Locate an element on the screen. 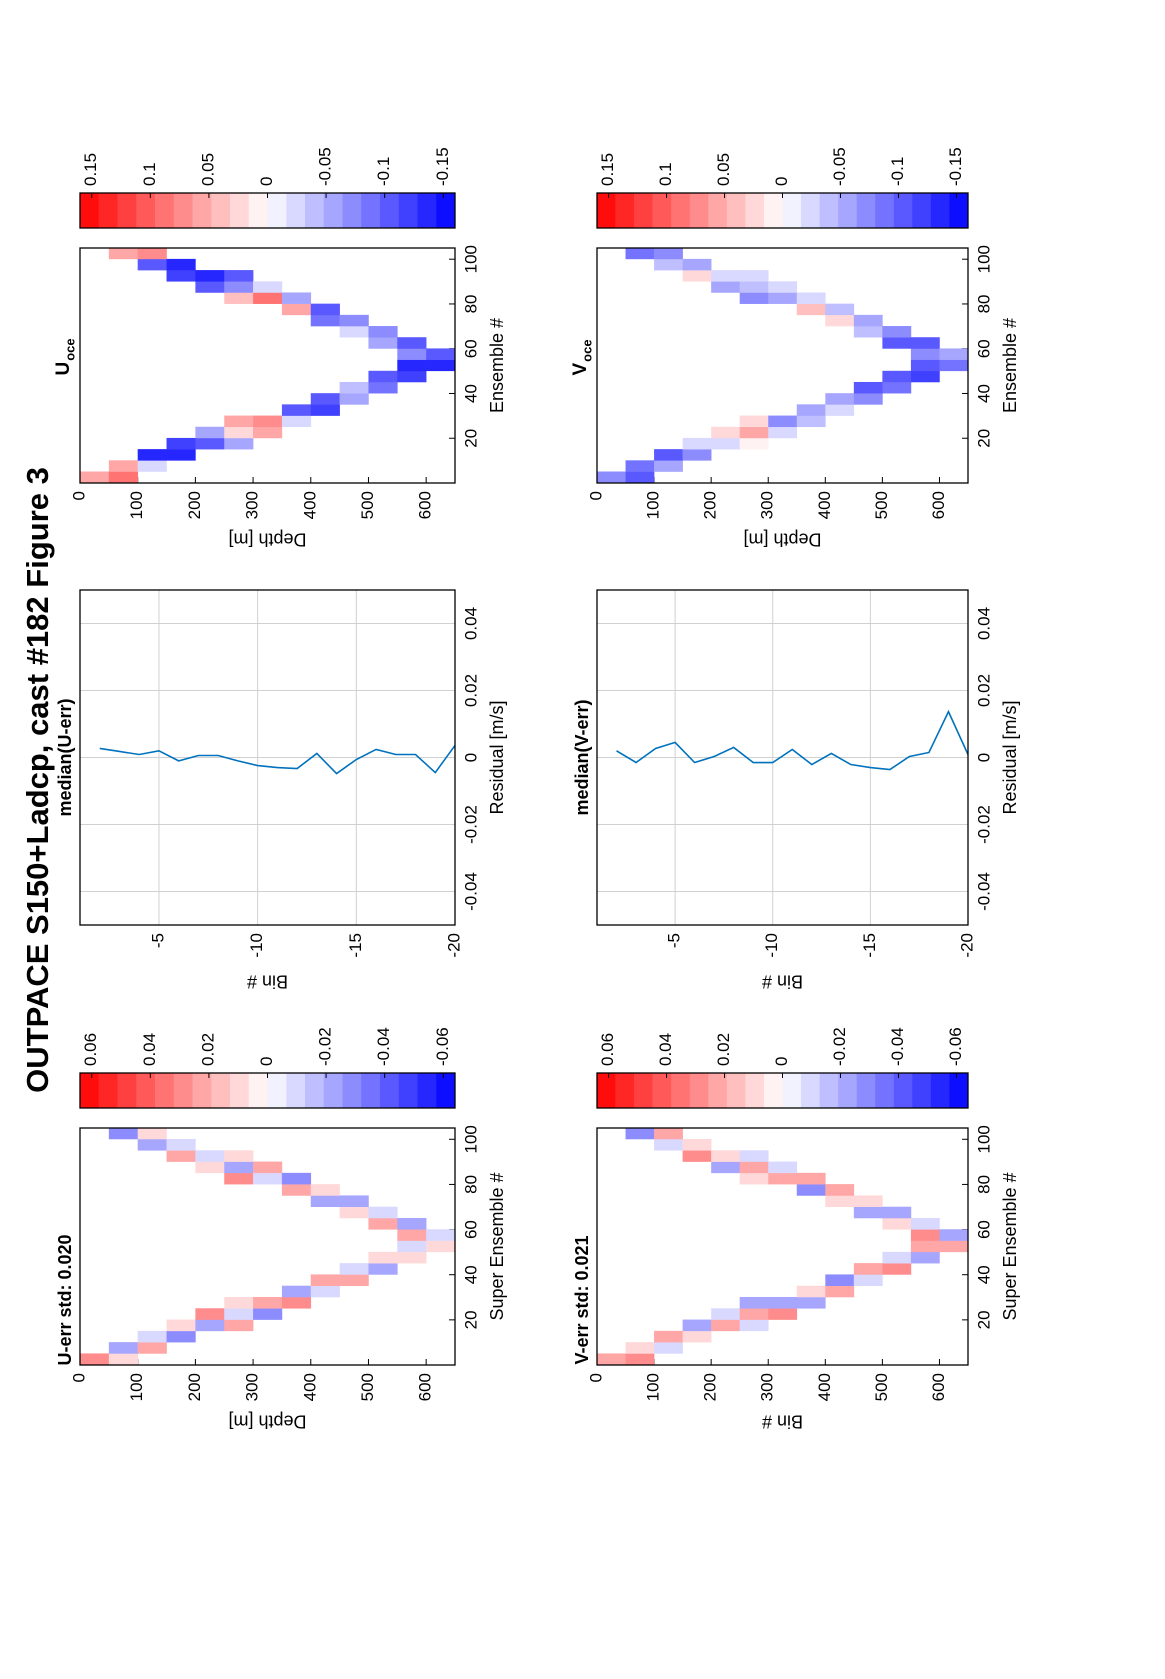  colorbar-tick-label: -0.1 is located at coordinates (383, 171).